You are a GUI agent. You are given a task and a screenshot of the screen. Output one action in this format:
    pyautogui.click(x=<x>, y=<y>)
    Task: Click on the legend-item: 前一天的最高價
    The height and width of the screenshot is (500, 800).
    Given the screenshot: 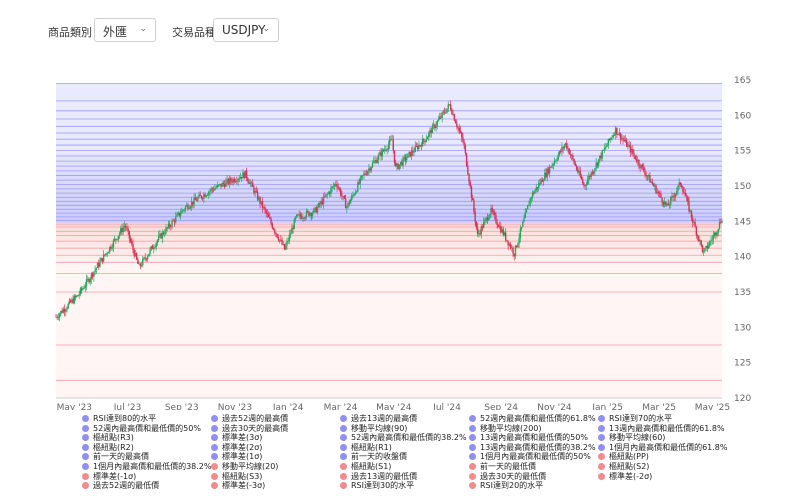 What is the action you would take?
    pyautogui.click(x=115, y=457)
    